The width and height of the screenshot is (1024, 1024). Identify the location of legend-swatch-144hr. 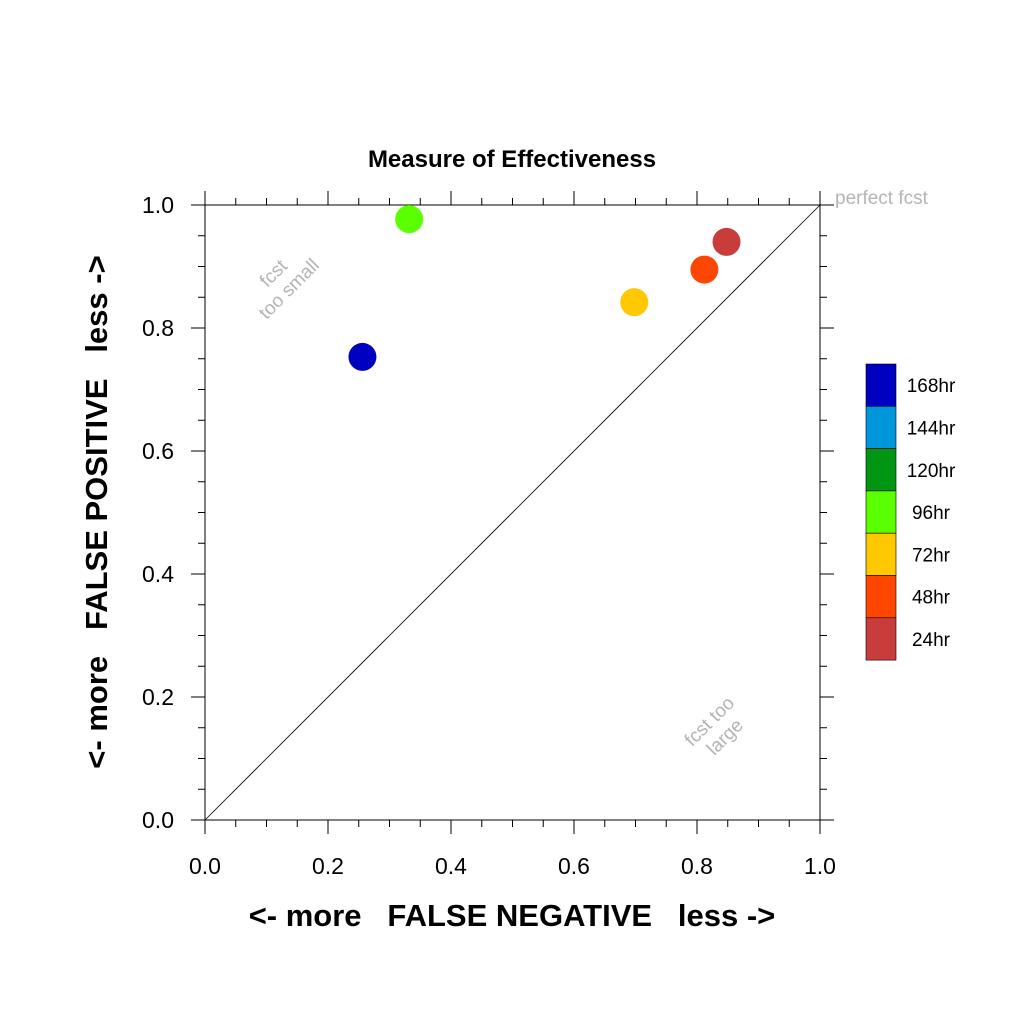
(881, 427).